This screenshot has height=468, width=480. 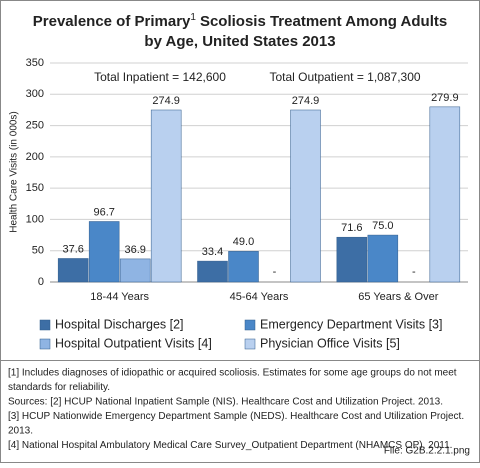 I want to click on y-tick-label: 250, so click(x=35, y=125).